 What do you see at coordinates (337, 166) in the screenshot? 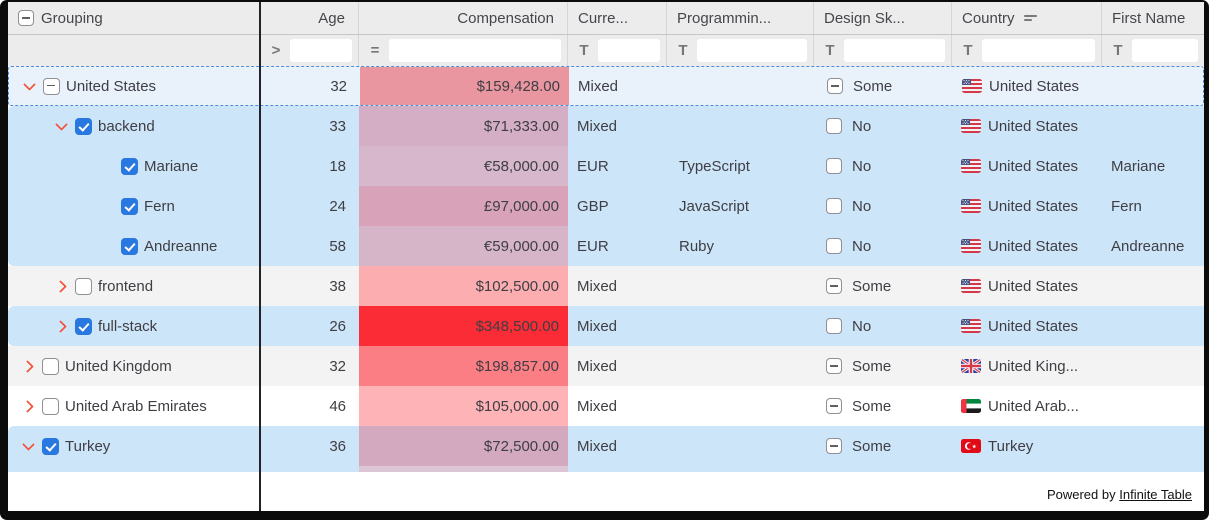
I see `age-cell: 18` at bounding box center [337, 166].